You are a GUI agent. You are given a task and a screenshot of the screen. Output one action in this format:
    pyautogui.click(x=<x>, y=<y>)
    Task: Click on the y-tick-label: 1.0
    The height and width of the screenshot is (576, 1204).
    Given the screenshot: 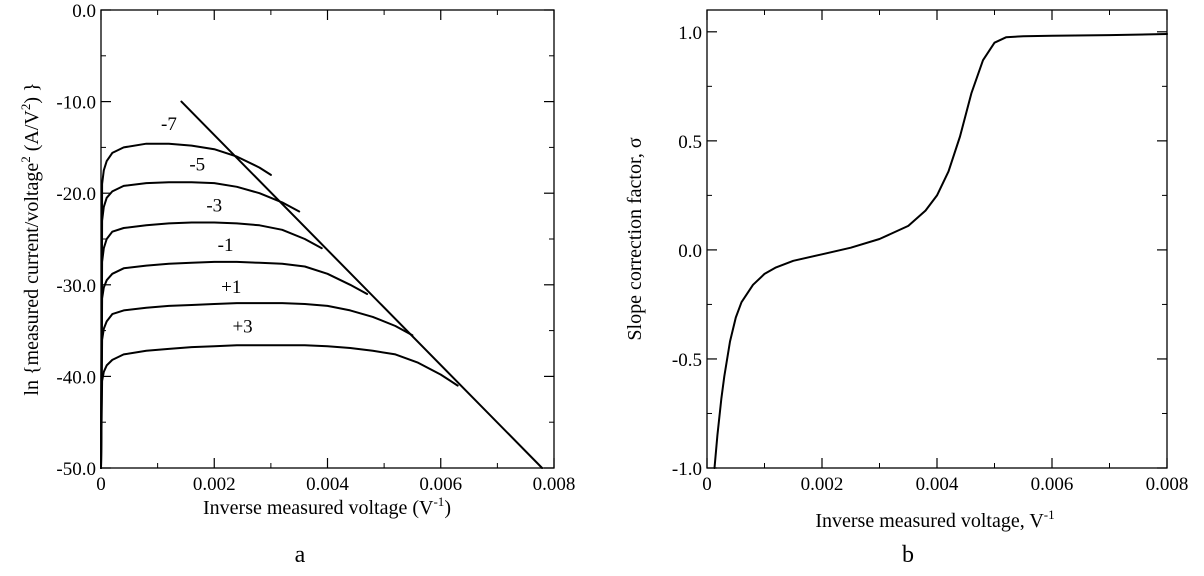 What is the action you would take?
    pyautogui.click(x=690, y=33)
    